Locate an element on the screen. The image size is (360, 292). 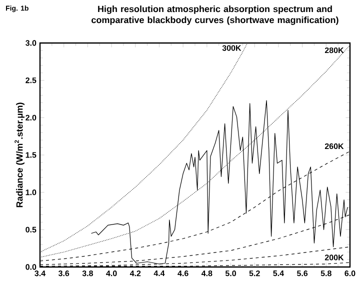
x-tick-label: 5.4 is located at coordinates (278, 273).